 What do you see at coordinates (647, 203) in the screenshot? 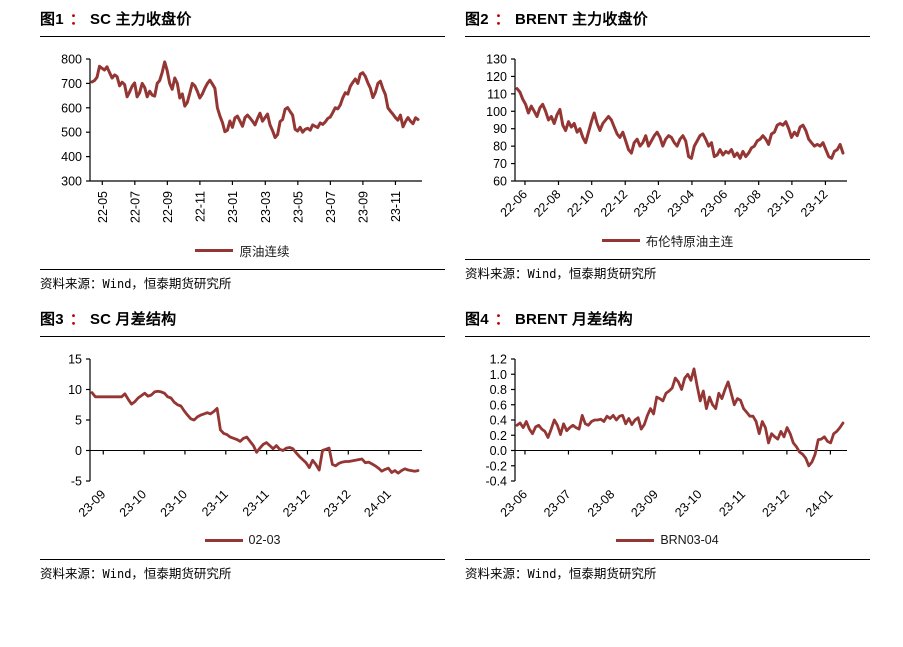
I see `svg-text: 23-02` at bounding box center [647, 203].